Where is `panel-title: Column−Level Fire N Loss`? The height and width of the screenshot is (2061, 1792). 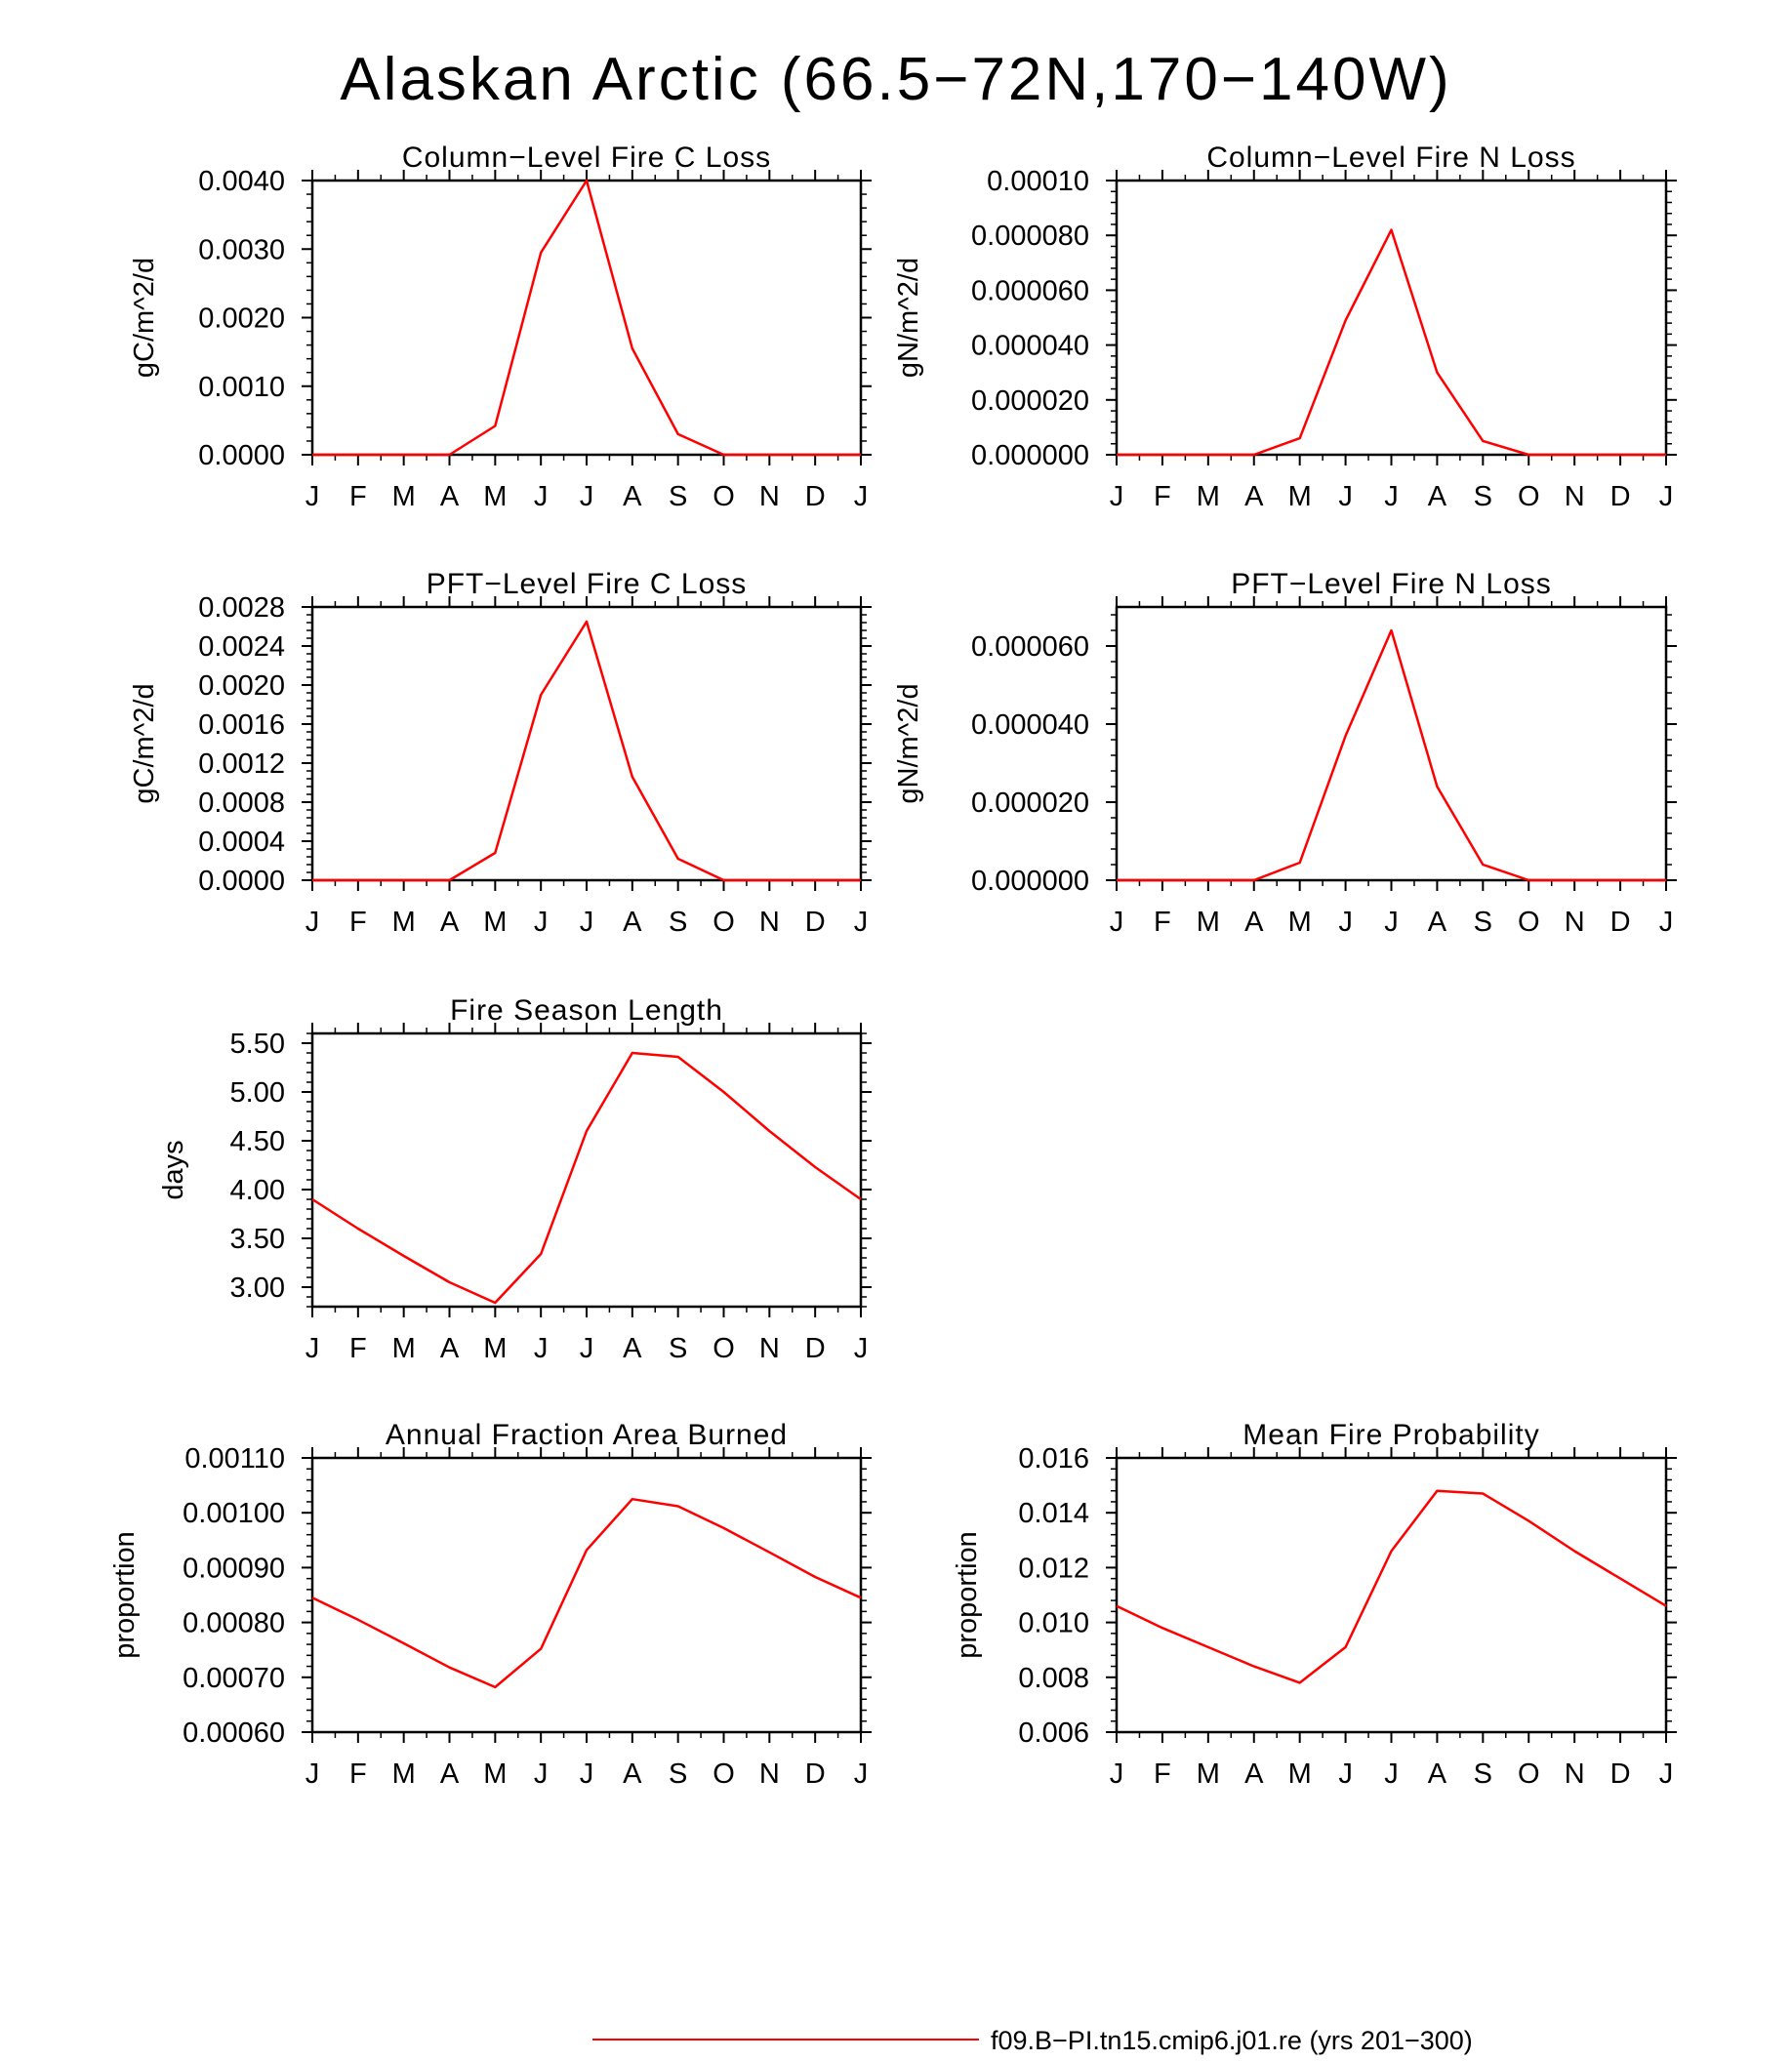
panel-title: Column−Level Fire N Loss is located at coordinates (1390, 157).